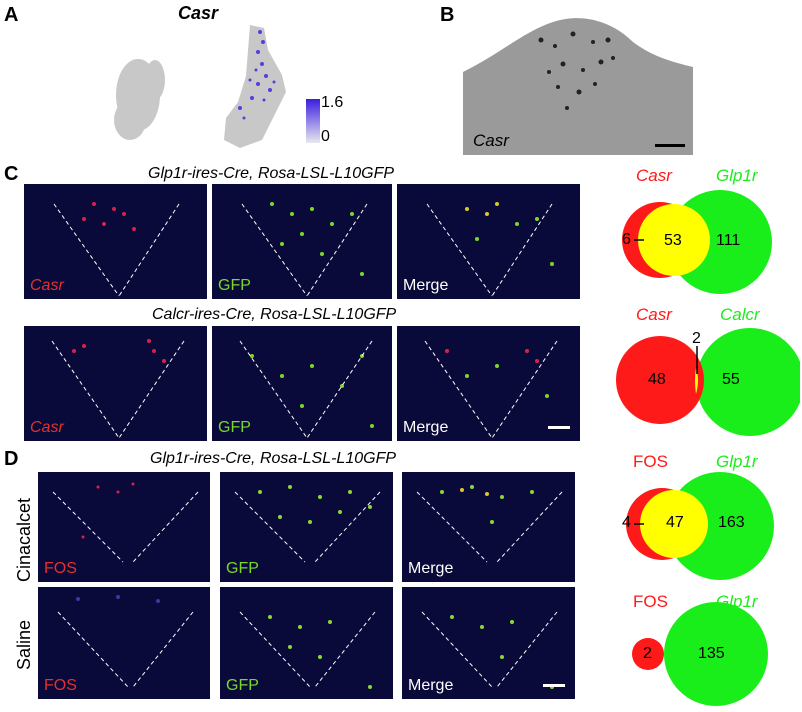 The image size is (802, 712). I want to click on venn1-only-left: 6, so click(626, 239).